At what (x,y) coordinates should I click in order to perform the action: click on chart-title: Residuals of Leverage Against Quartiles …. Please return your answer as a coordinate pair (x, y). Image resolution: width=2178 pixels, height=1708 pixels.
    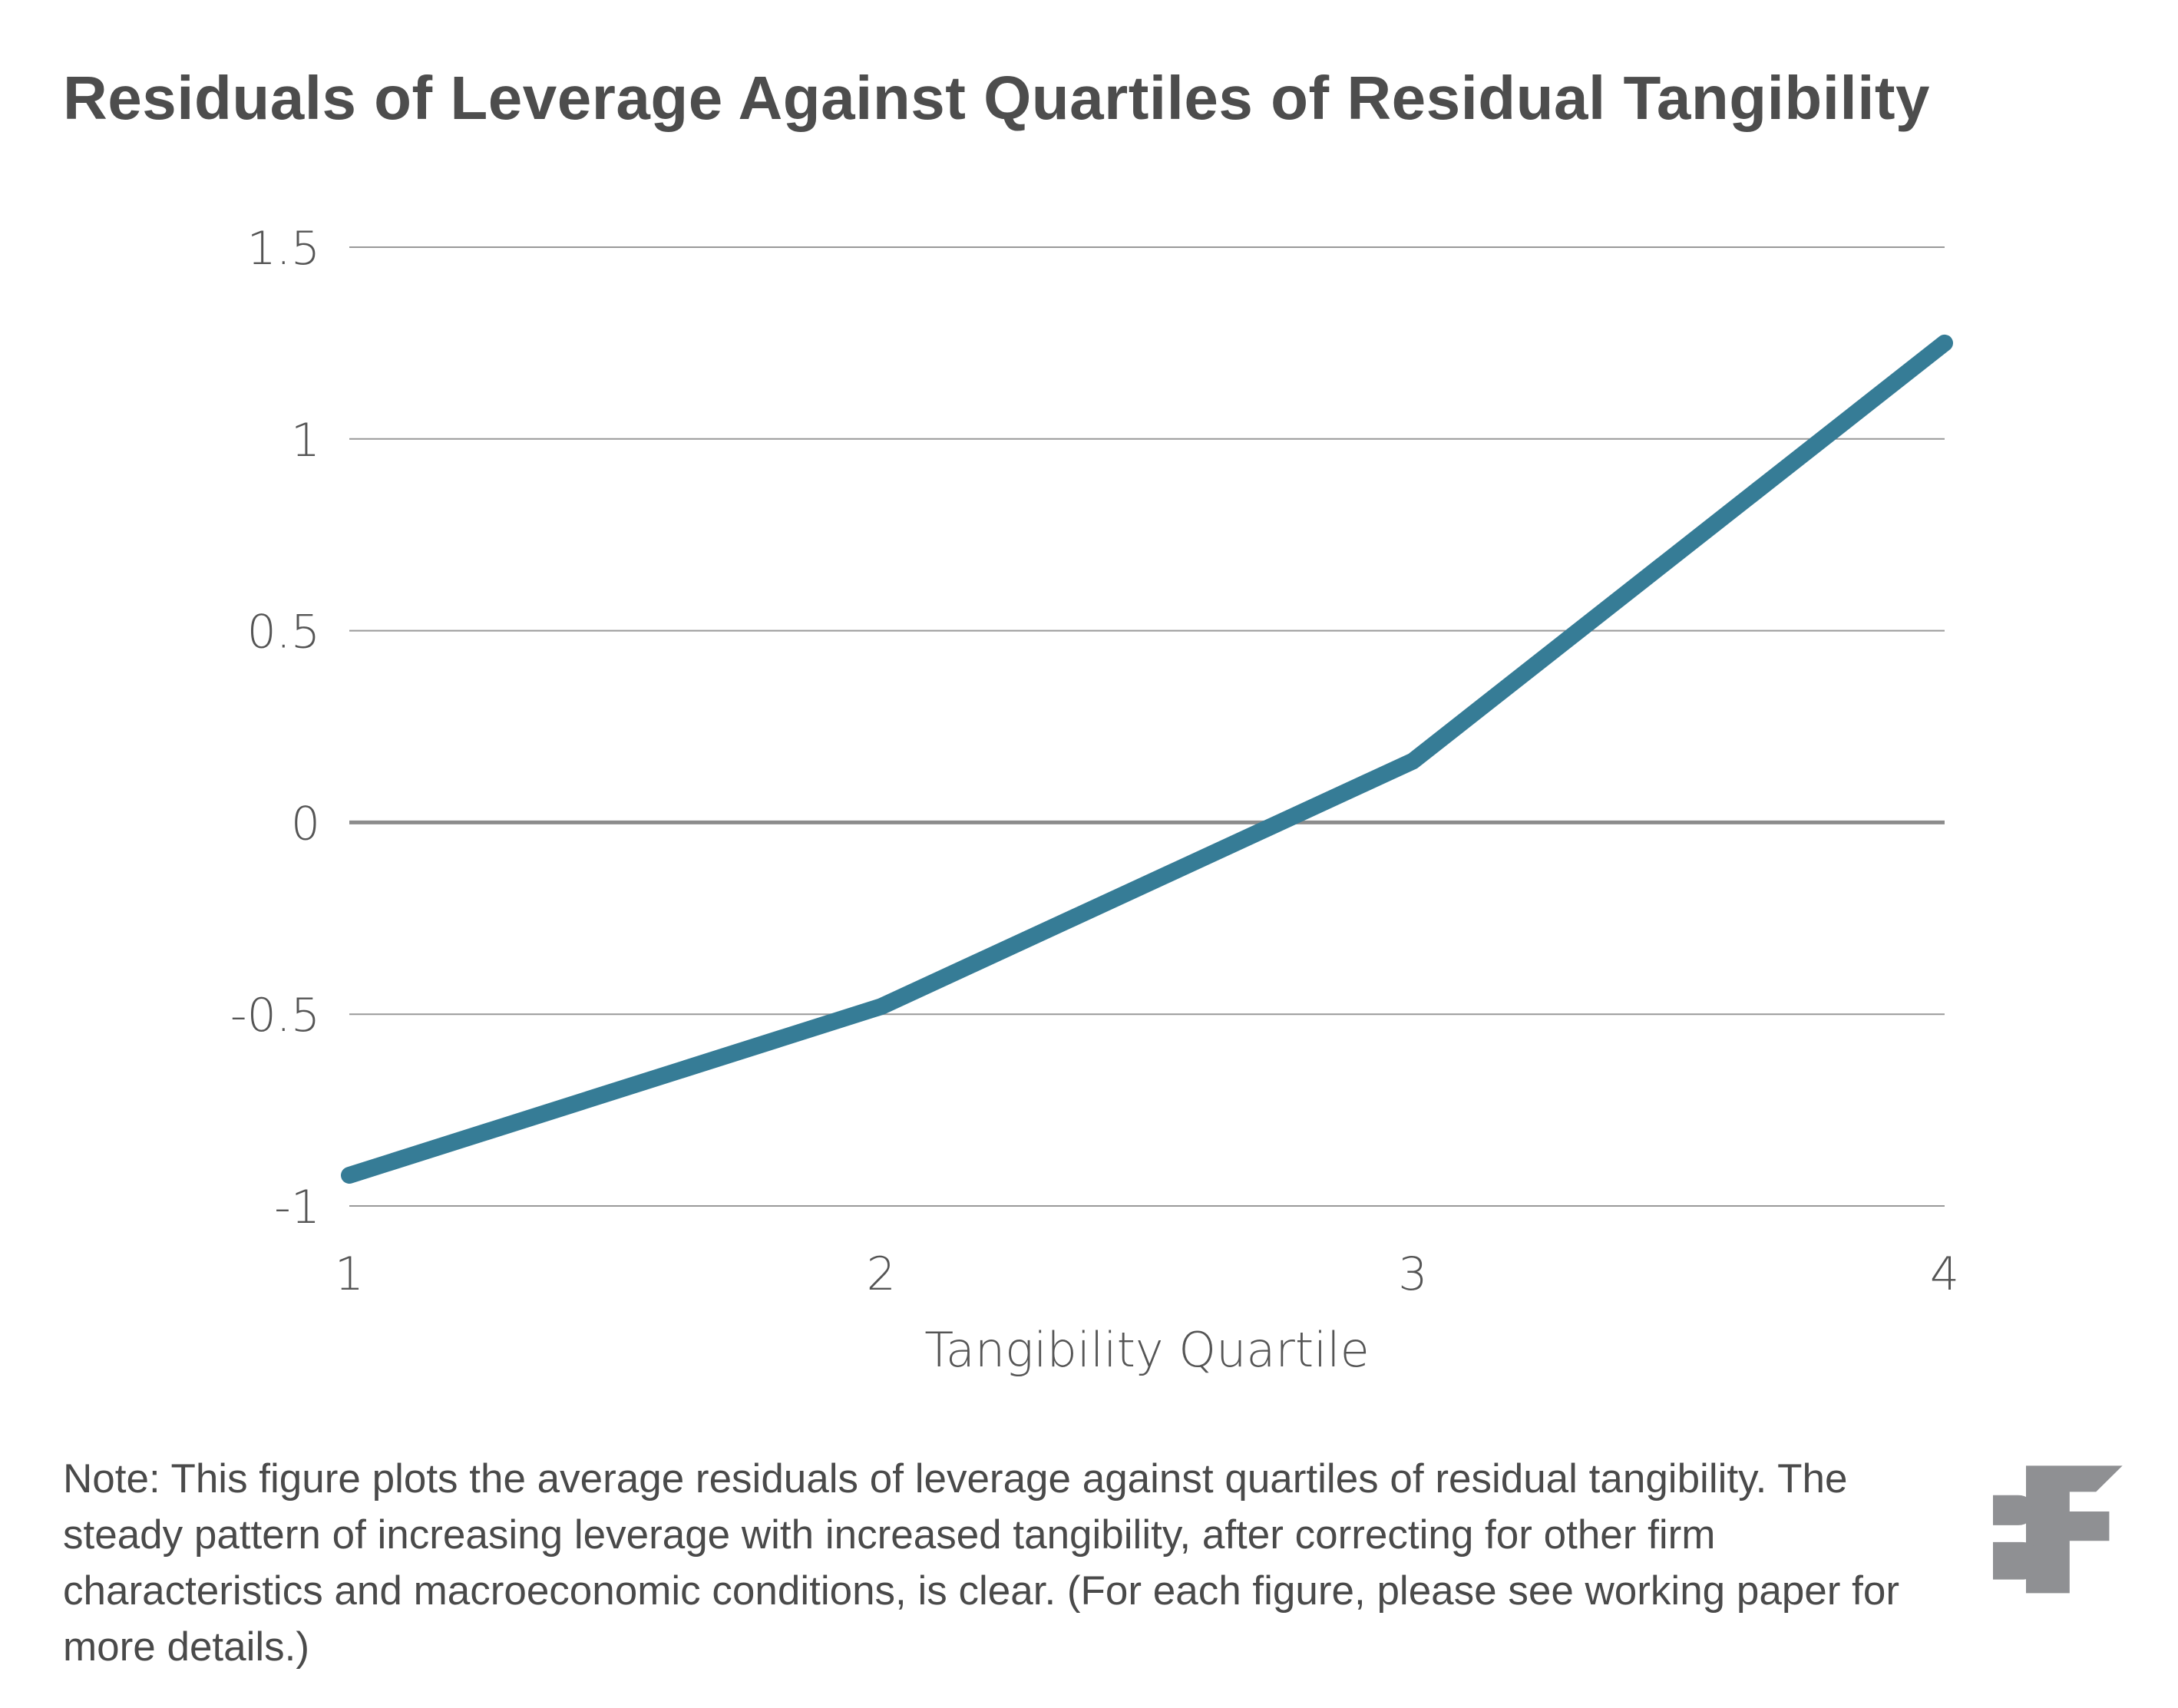
    Looking at the image, I should click on (997, 98).